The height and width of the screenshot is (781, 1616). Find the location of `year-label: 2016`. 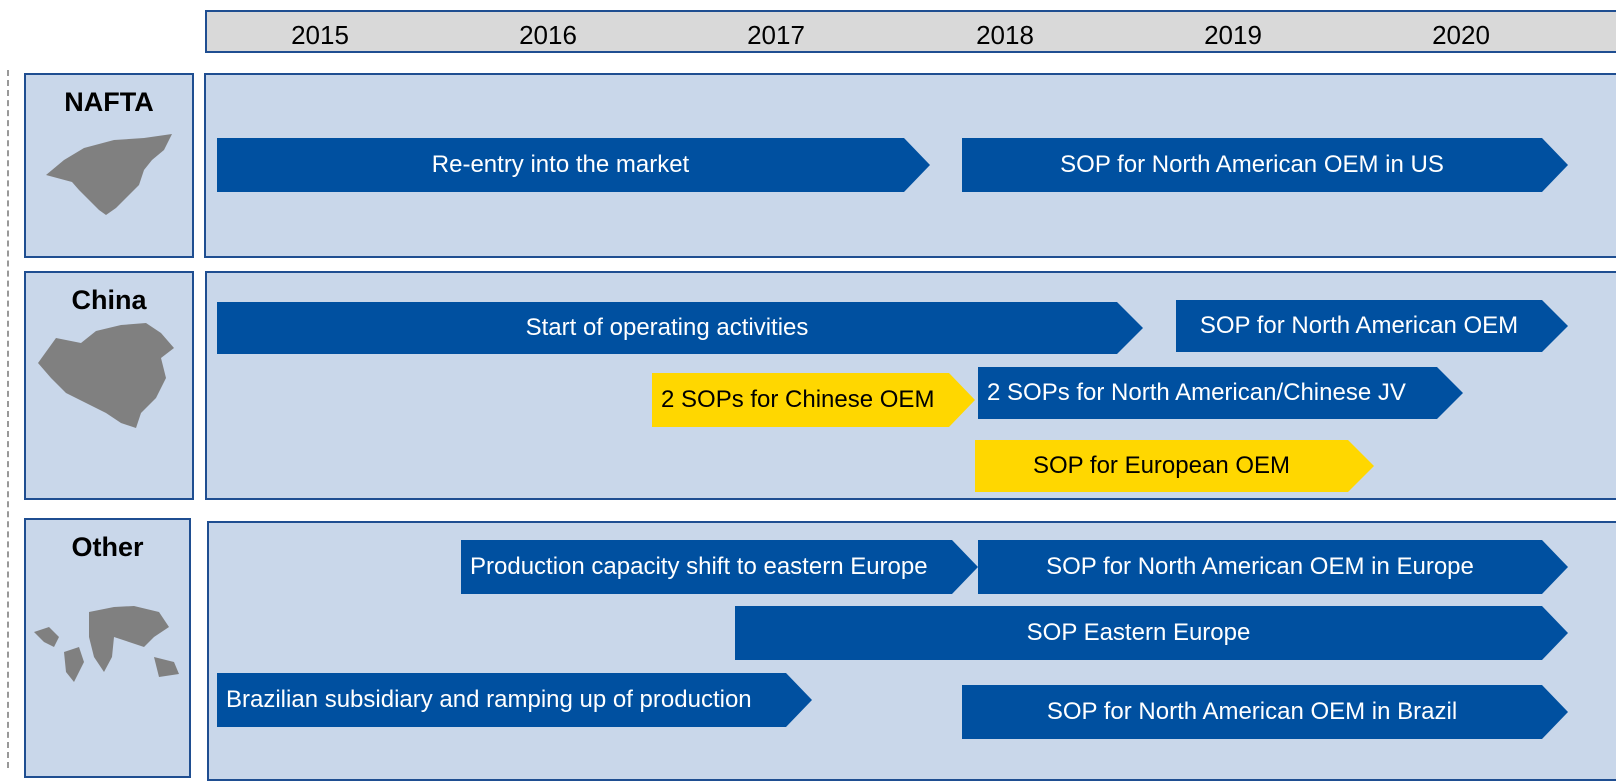

year-label: 2016 is located at coordinates (548, 35).